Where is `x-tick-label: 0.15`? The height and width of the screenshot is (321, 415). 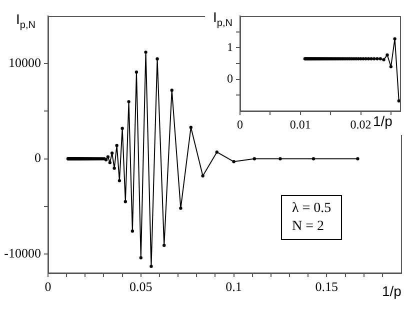 x-tick-label: 0.15 is located at coordinates (326, 286).